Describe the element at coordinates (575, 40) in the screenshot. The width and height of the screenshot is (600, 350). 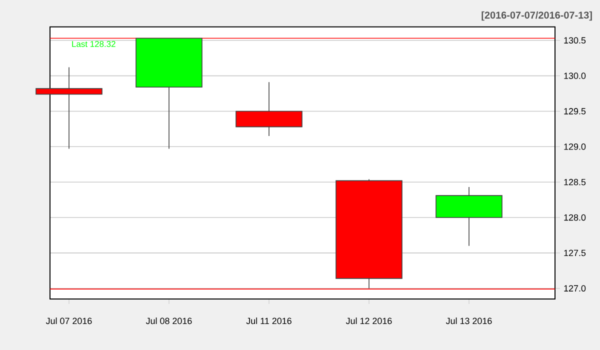
I see `y-tick-label: 130.5` at that location.